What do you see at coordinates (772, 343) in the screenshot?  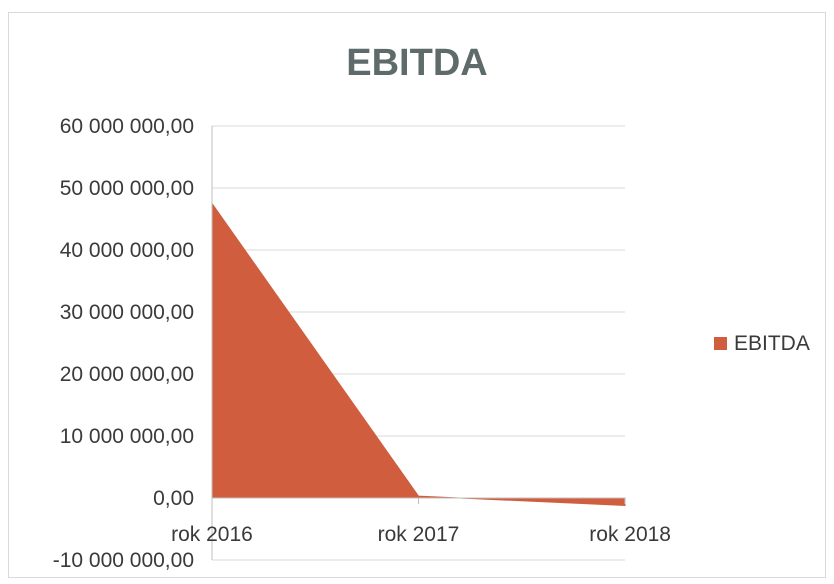 I see `legend-label: EBITDA` at bounding box center [772, 343].